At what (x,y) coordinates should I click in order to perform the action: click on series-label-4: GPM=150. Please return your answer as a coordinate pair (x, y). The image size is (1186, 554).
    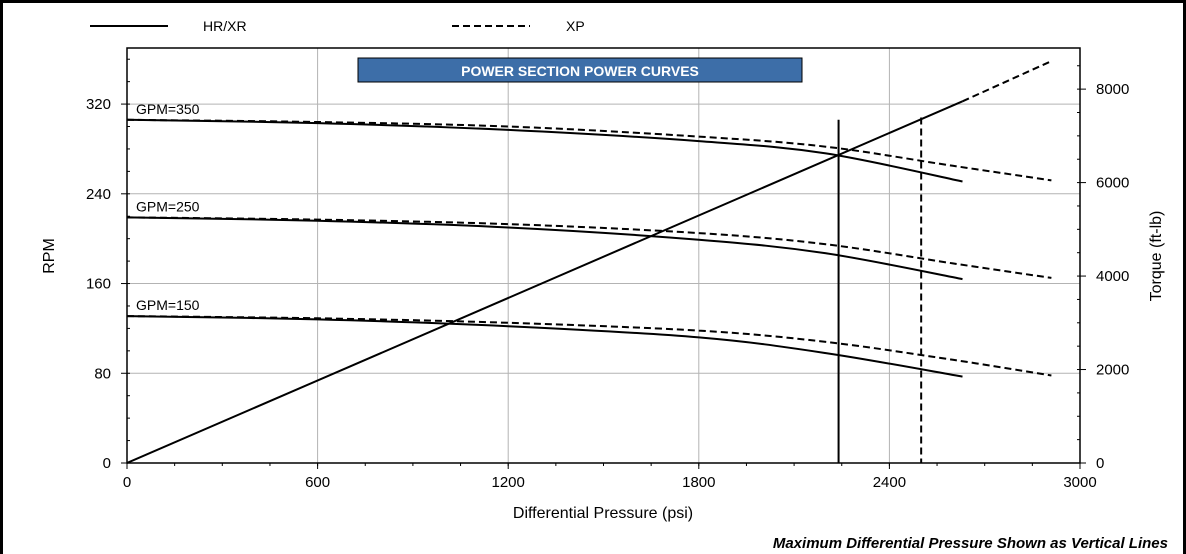
    Looking at the image, I should click on (168, 305).